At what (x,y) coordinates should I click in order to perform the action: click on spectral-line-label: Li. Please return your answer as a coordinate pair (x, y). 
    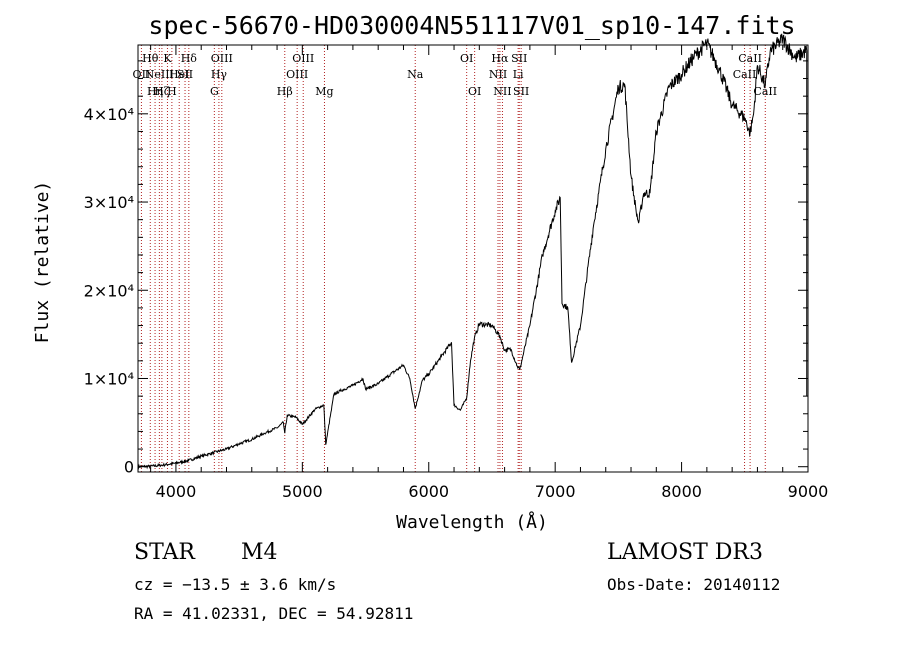
    Looking at the image, I should click on (518, 74).